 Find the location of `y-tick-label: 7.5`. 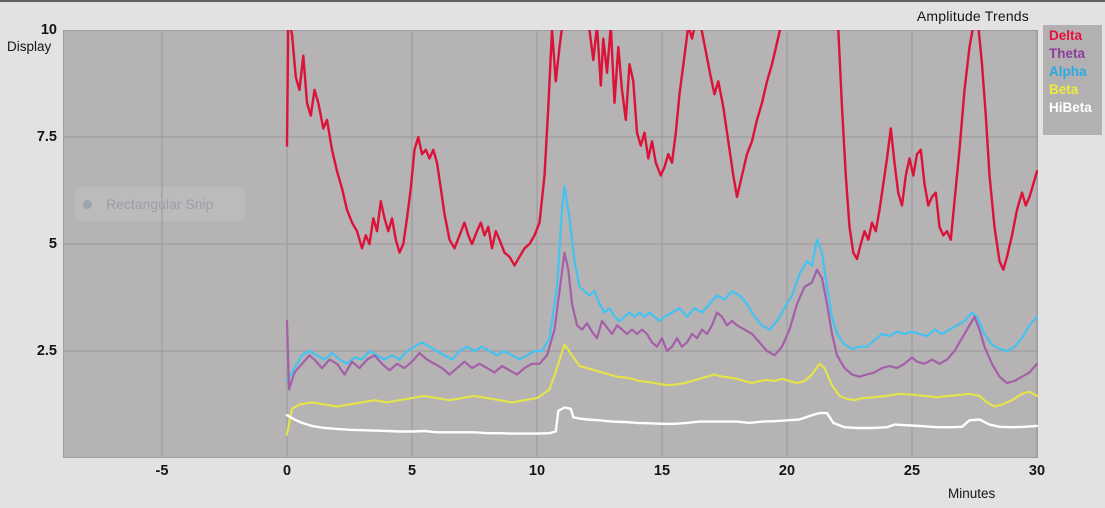

y-tick-label: 7.5 is located at coordinates (46, 137).